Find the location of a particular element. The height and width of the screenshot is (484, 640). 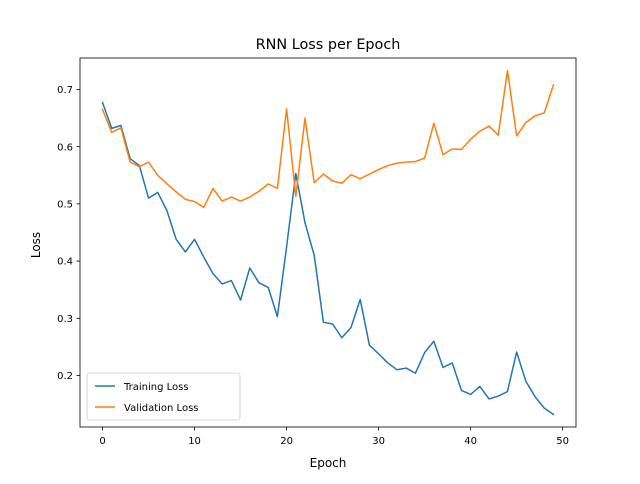

y-tick-label: 0.4 is located at coordinates (65, 262).